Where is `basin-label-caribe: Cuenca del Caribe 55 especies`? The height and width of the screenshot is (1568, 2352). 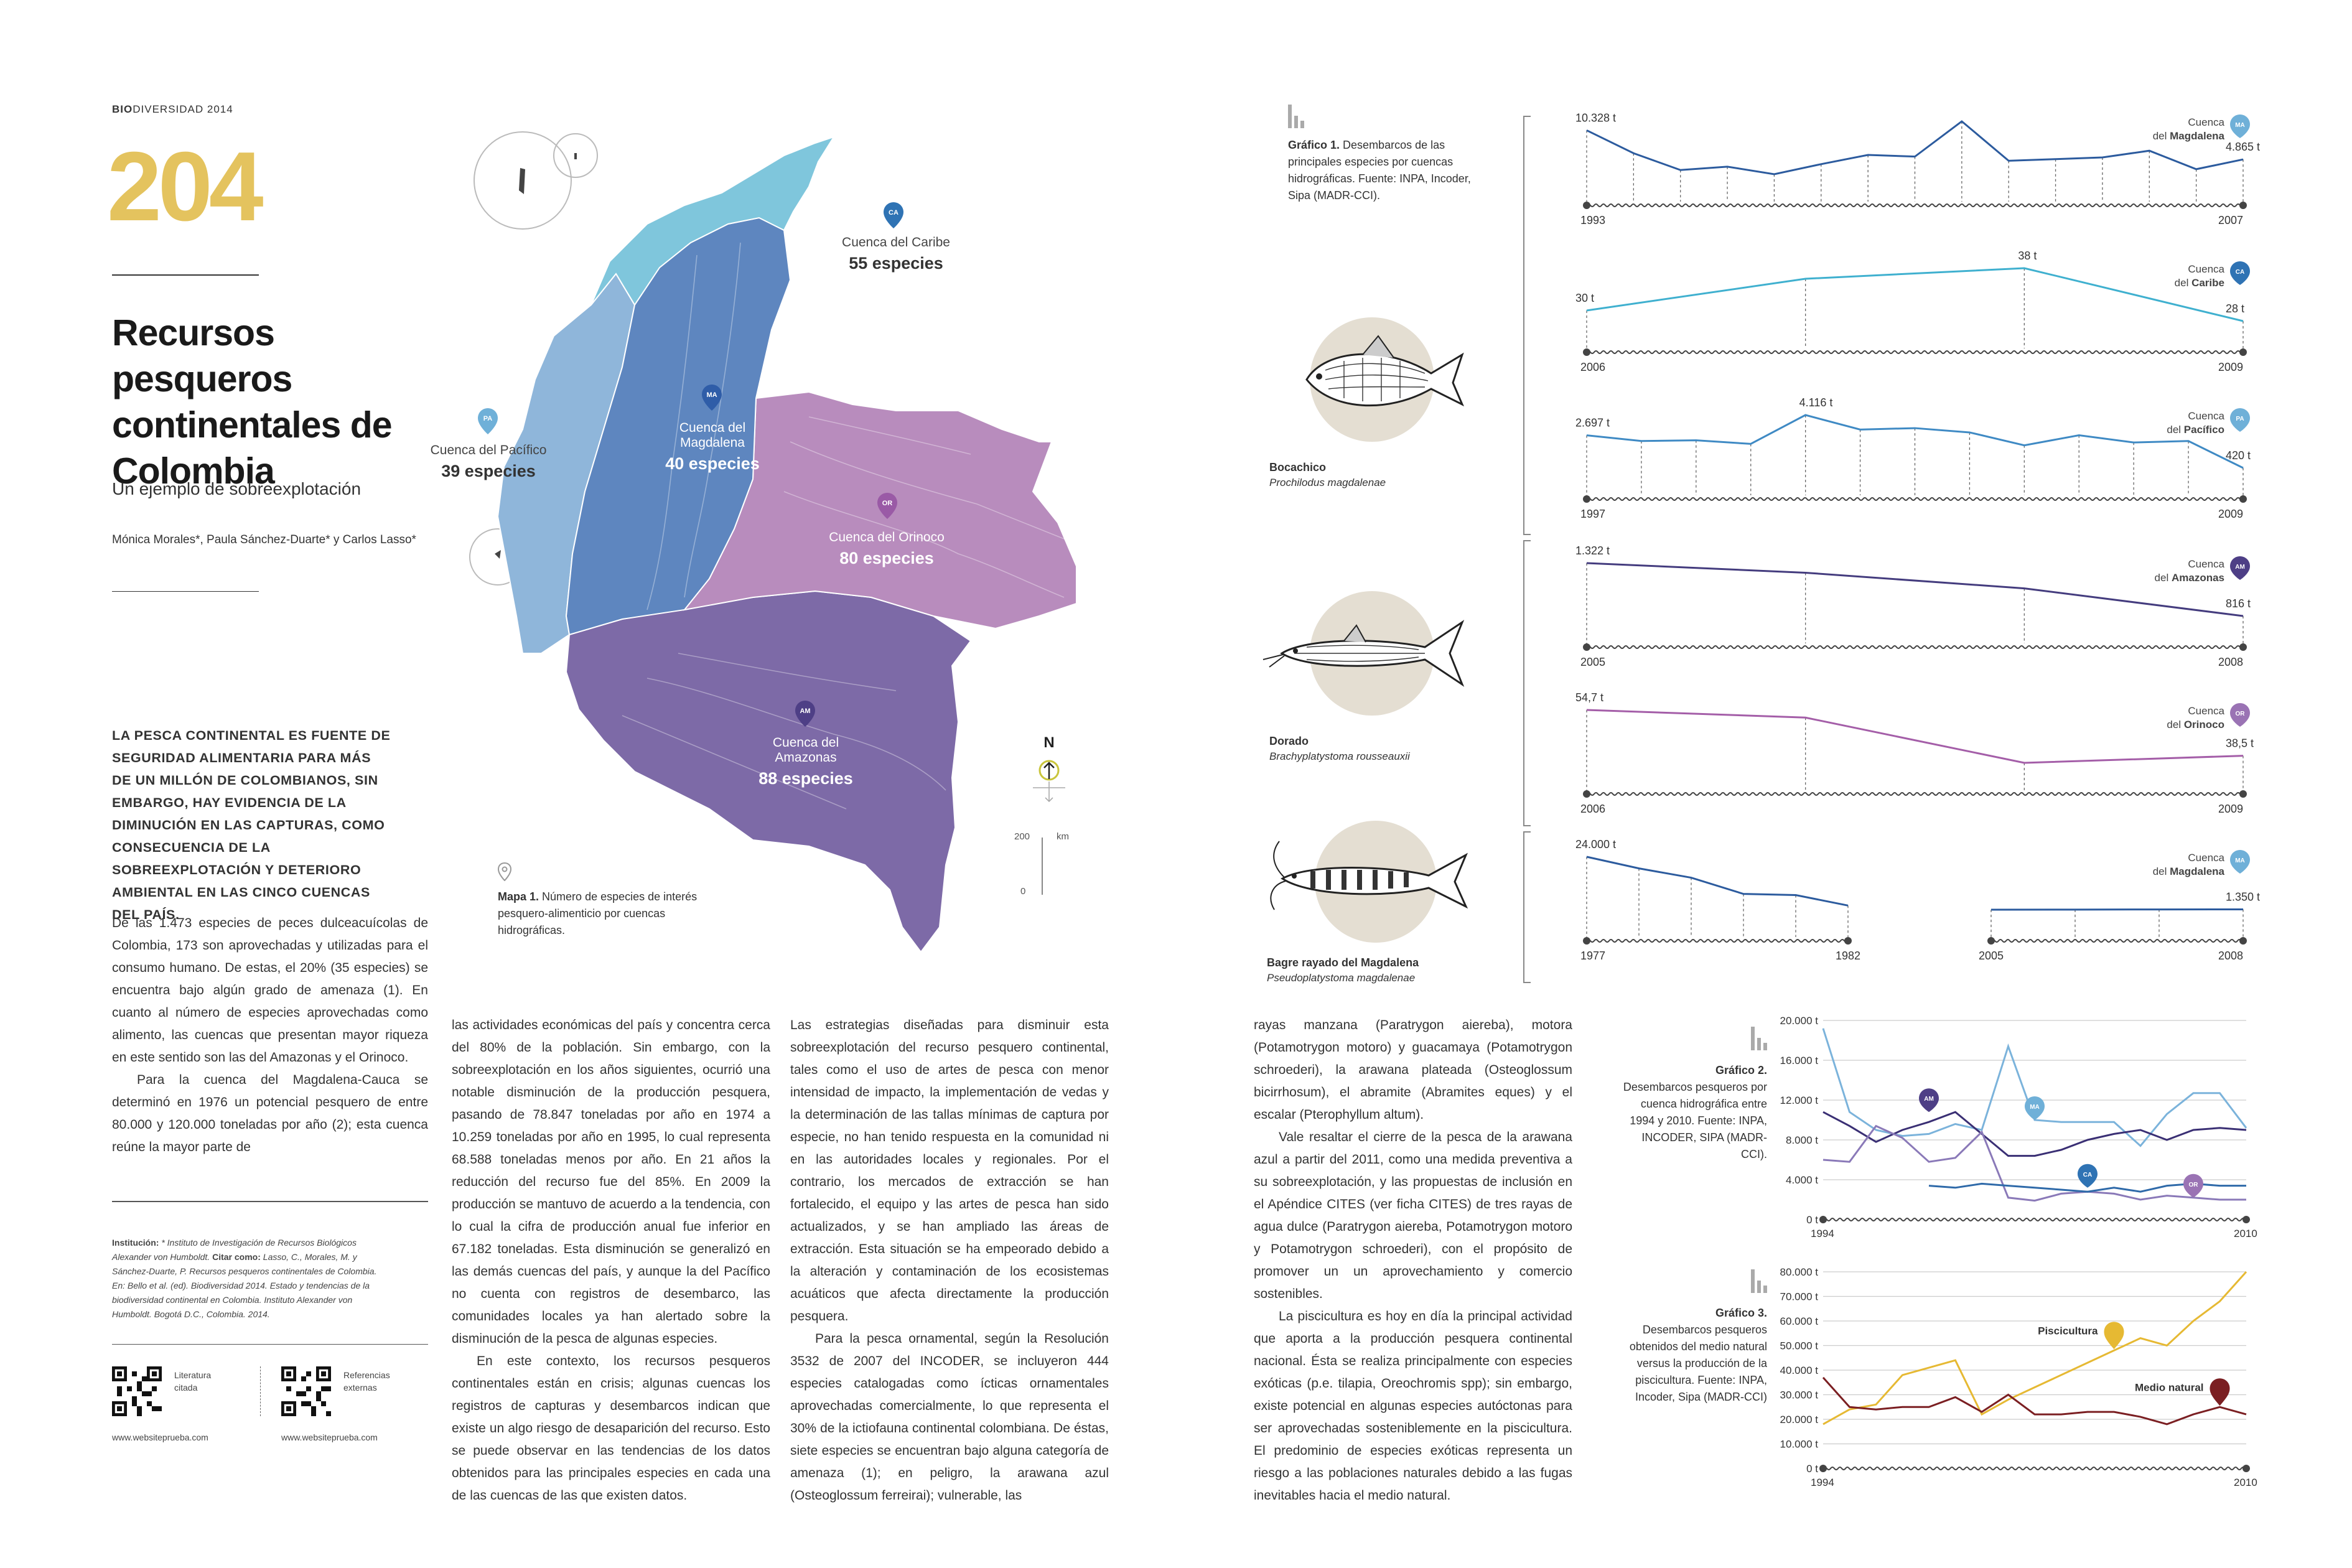
basin-label-caribe: Cuenca del Caribe 55 especies is located at coordinates (896, 254).